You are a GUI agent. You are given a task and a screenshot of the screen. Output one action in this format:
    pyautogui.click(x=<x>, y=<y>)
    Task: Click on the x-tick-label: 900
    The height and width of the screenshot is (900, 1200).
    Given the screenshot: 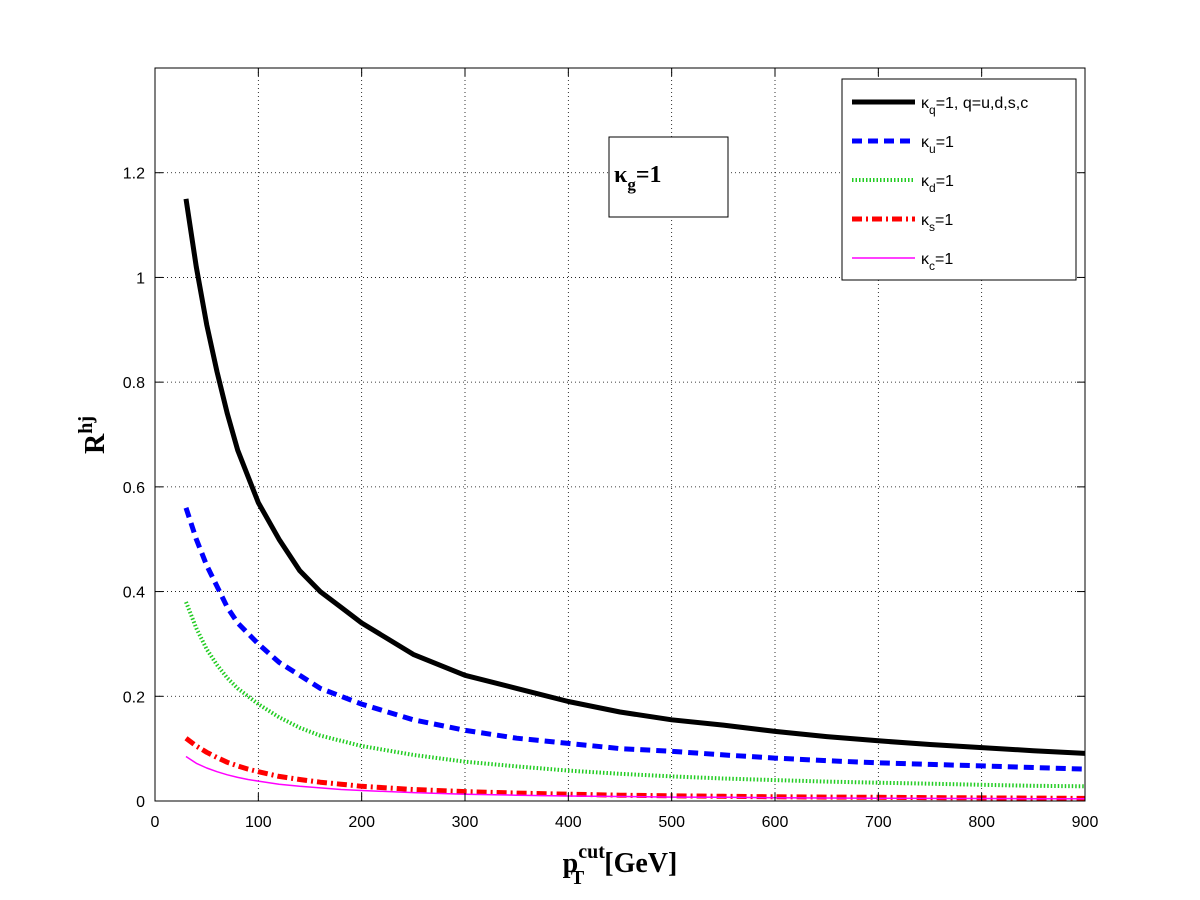 What is the action you would take?
    pyautogui.click(x=1085, y=822)
    